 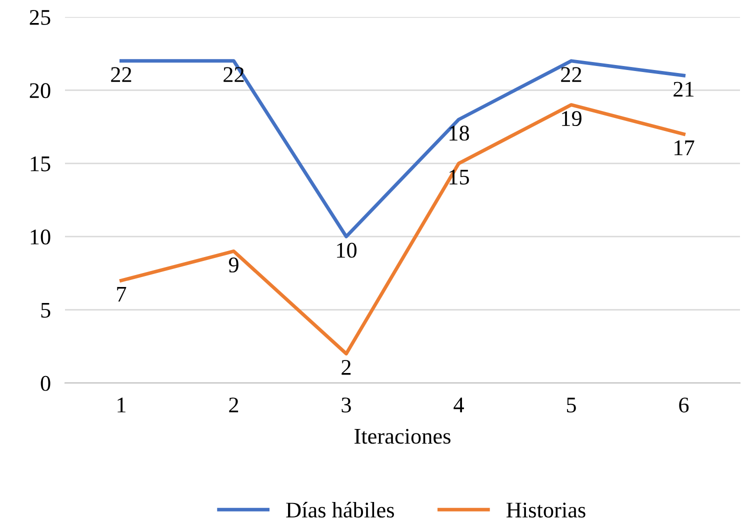 What do you see at coordinates (684, 148) in the screenshot?
I see `data-label: 17` at bounding box center [684, 148].